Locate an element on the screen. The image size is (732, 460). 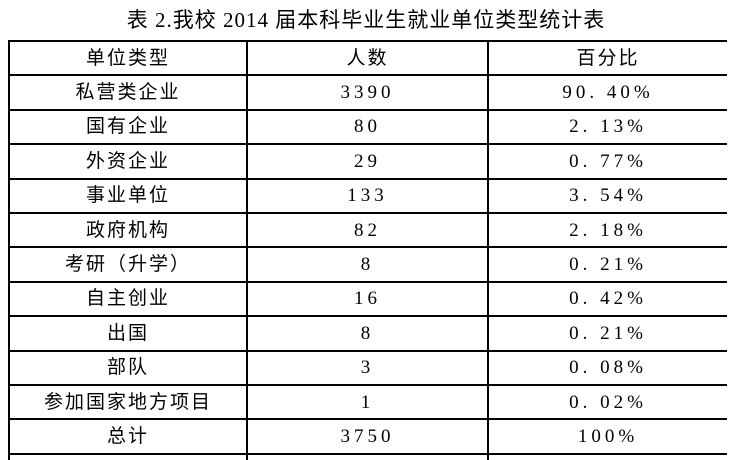
cell-count: 16 is located at coordinates (367, 299).